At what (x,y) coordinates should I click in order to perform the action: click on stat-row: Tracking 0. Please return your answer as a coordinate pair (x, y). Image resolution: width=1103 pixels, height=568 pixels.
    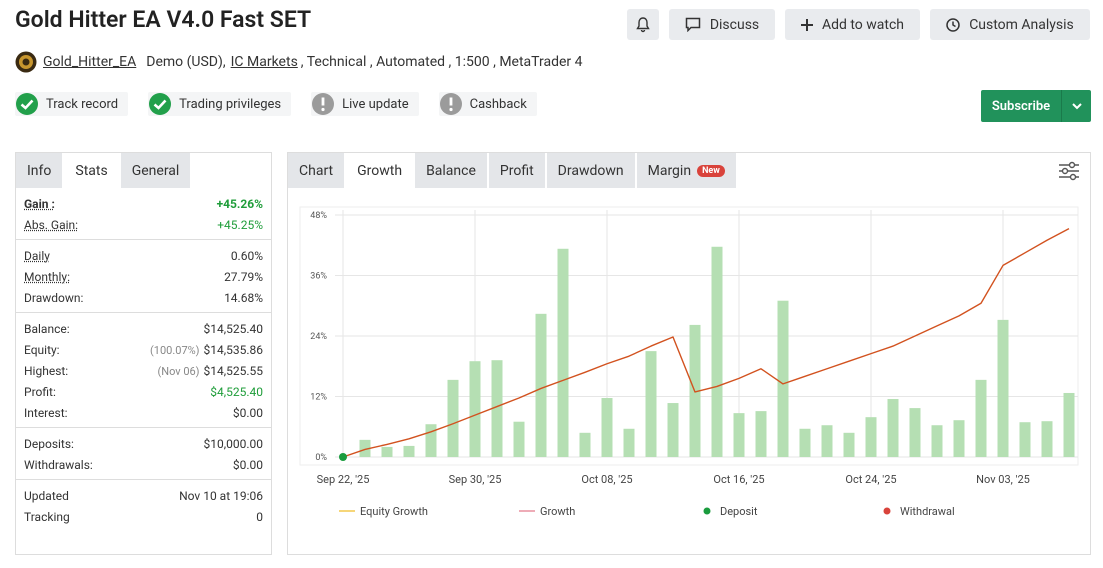
    Looking at the image, I should click on (143, 516).